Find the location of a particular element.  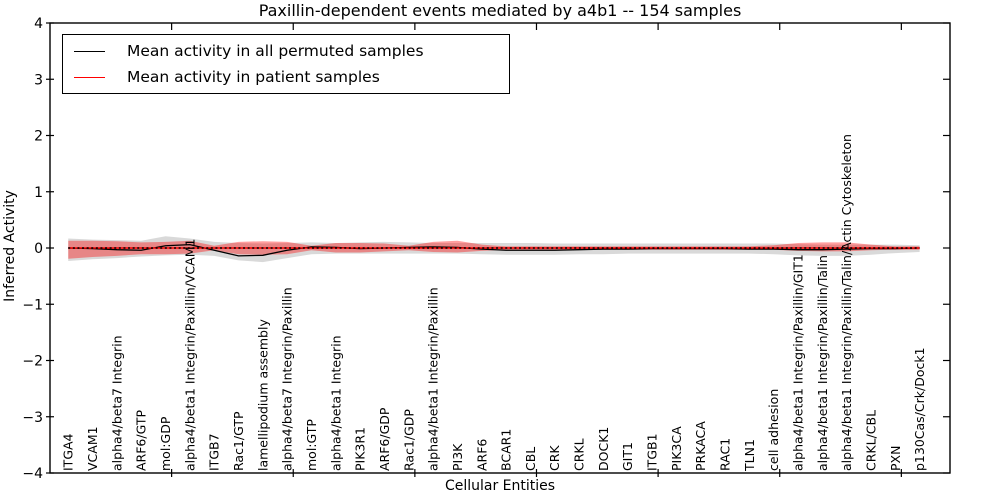

entity-label: ITGB7 is located at coordinates (214, 452).